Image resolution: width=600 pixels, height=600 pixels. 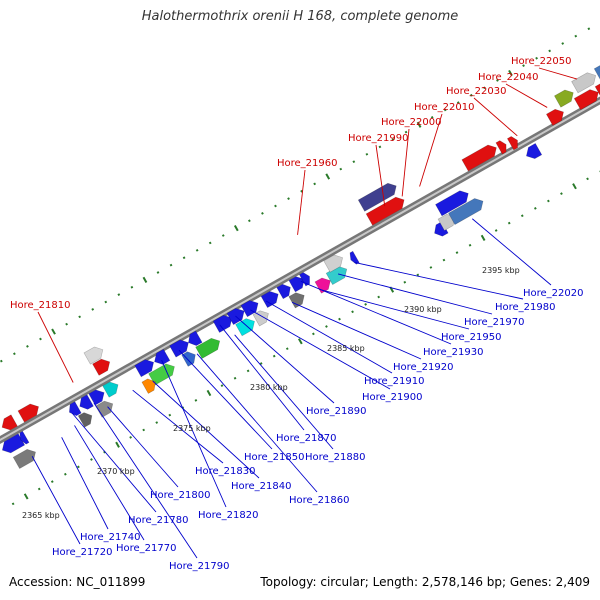 What do you see at coordinates (228, 515) in the screenshot?
I see `bottom-label-hore_21820: Hore_21820` at bounding box center [228, 515].